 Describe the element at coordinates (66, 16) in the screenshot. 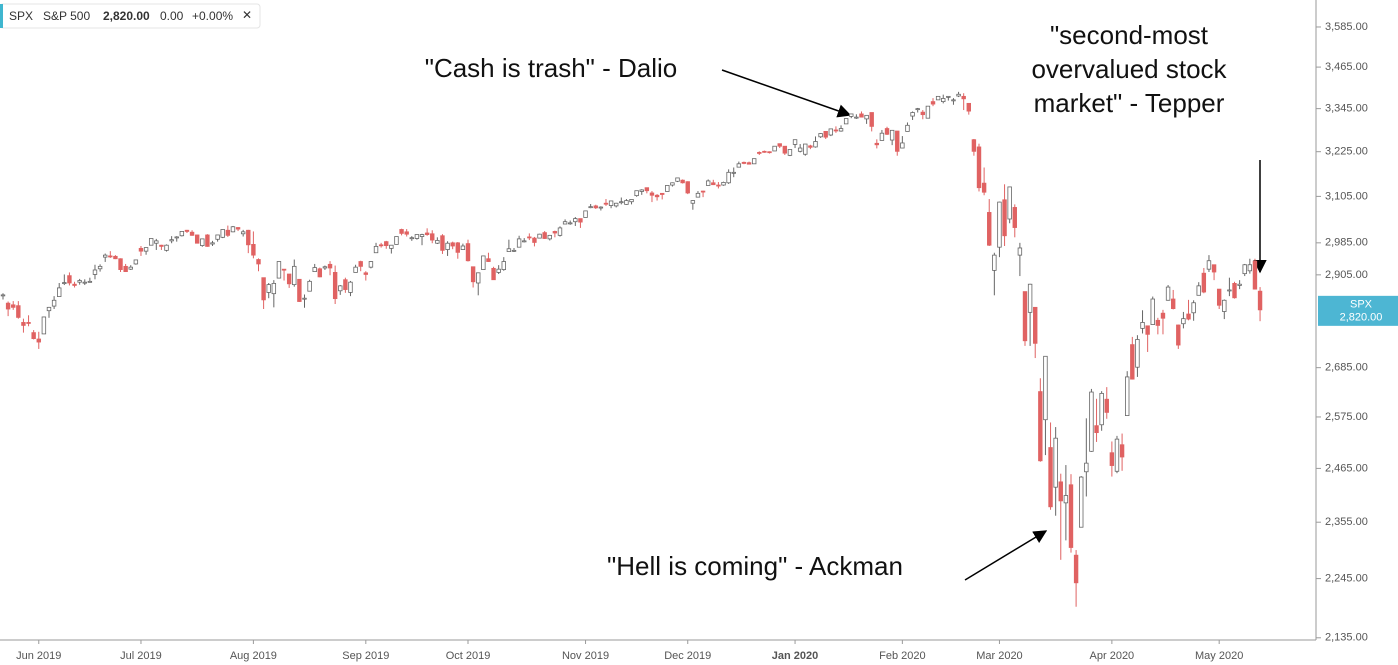

I see `instrument-name: S&P 500` at that location.